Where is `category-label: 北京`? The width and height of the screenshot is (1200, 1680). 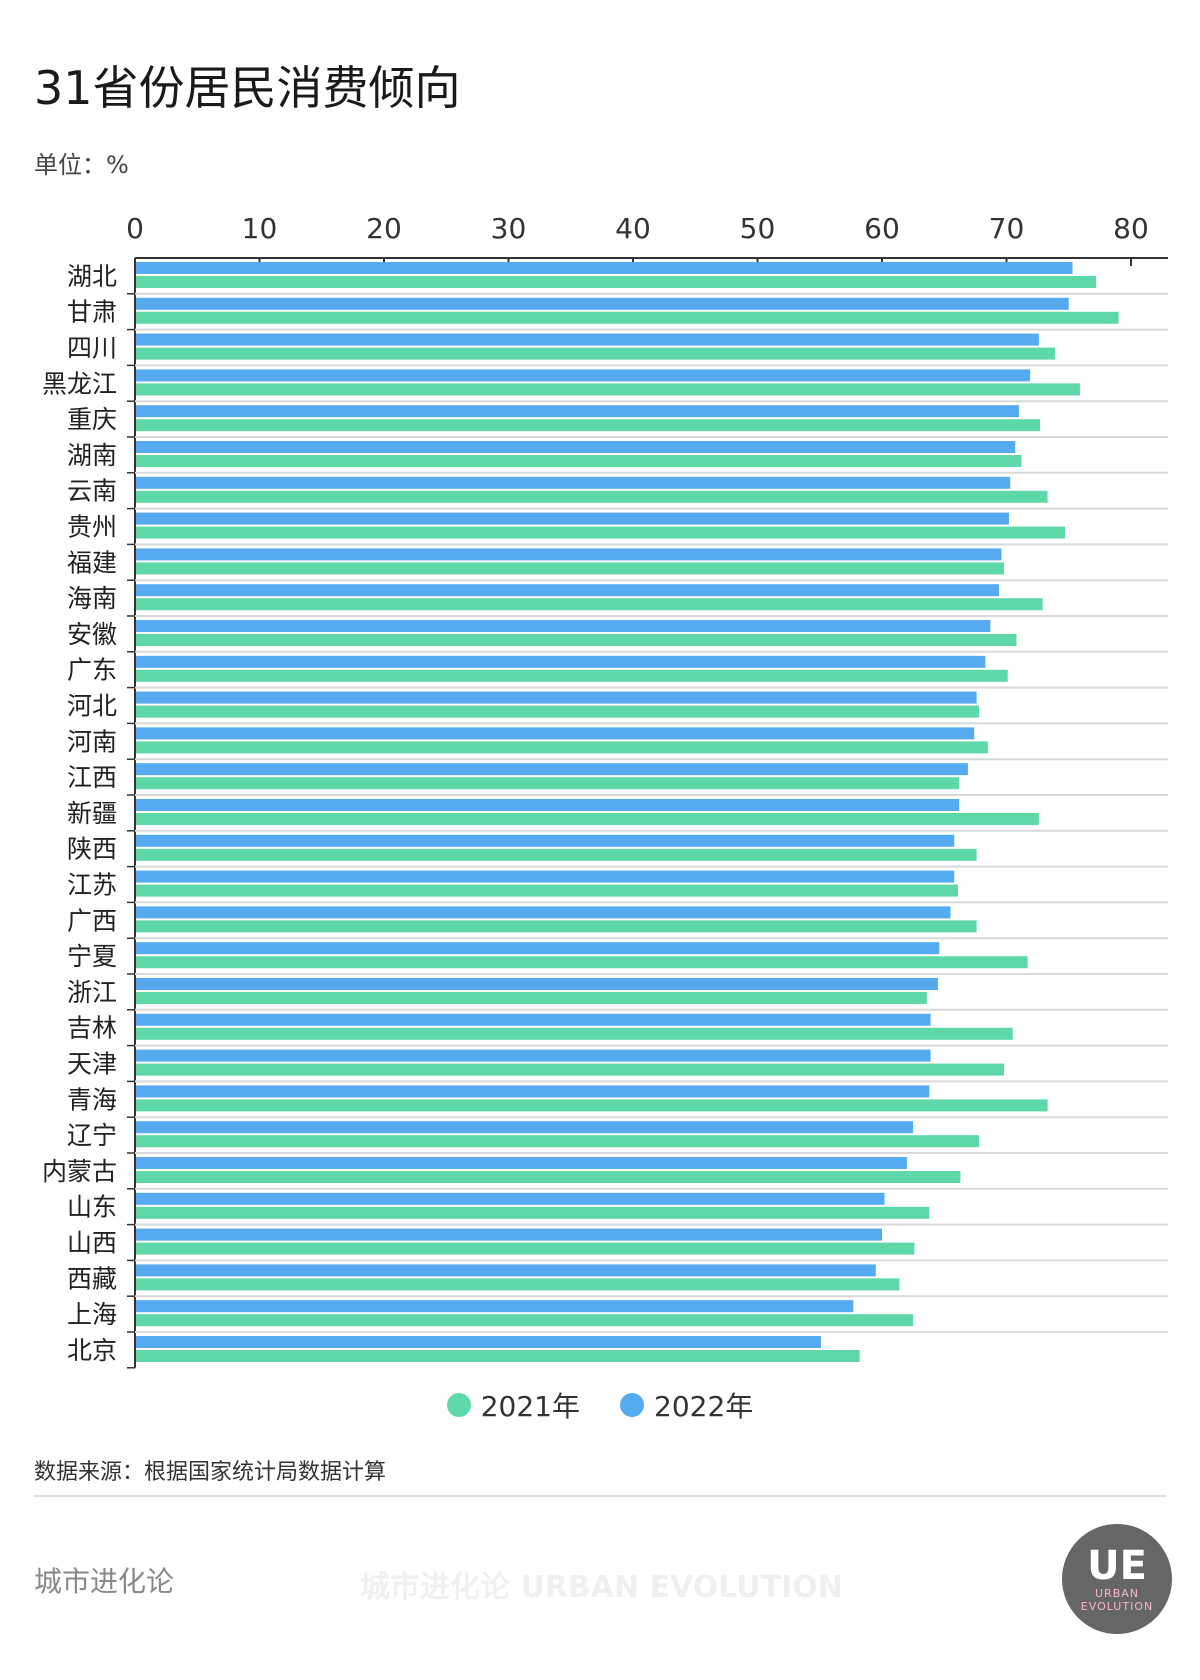
category-label: 北京 is located at coordinates (92, 1350).